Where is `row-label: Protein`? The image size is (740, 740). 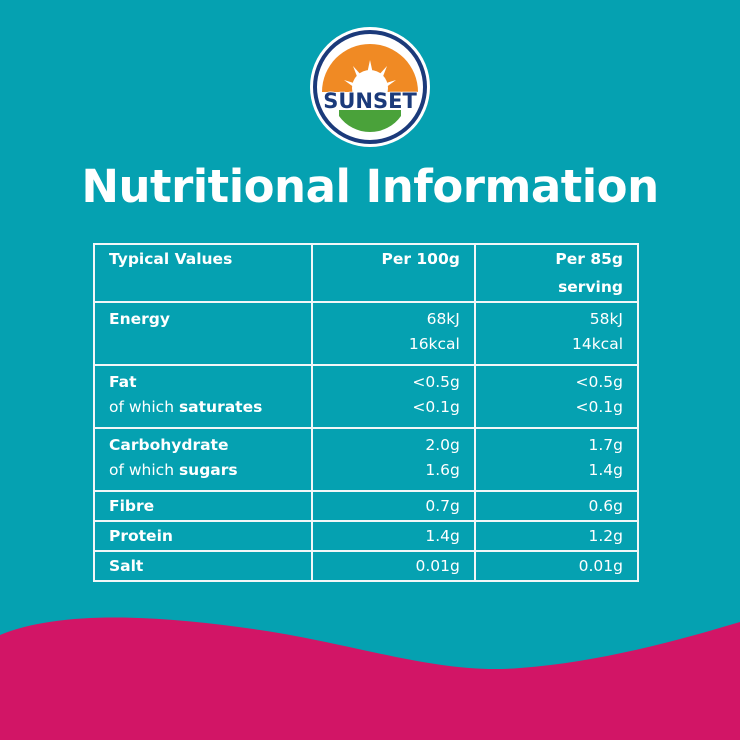
row-label: Protein is located at coordinates (141, 536).